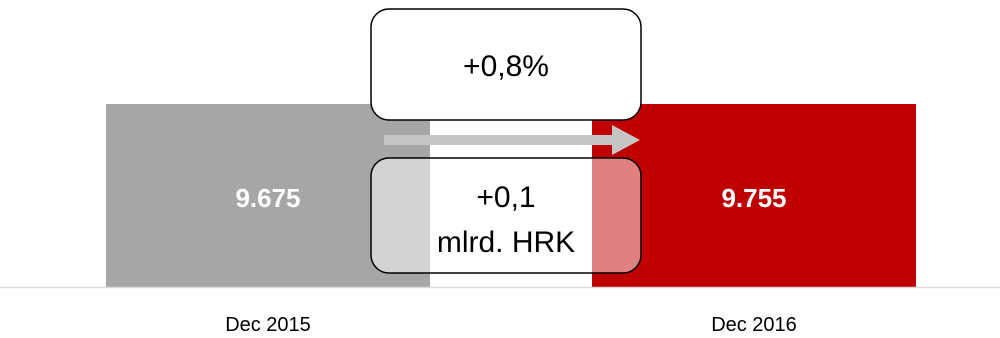 The image size is (1000, 338). I want to click on percent-change-box, so click(506, 64).